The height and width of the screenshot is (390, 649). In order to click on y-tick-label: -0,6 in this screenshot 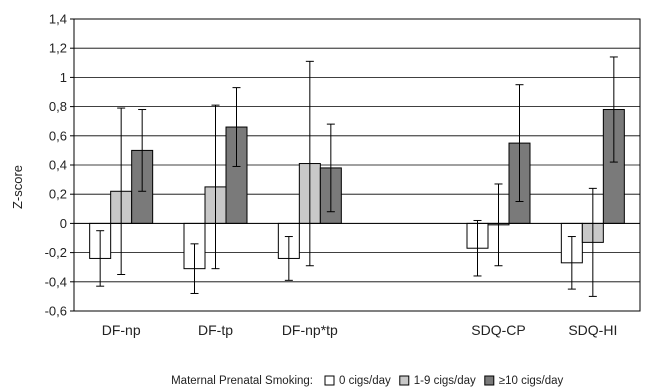, I will do `click(56, 311)`.